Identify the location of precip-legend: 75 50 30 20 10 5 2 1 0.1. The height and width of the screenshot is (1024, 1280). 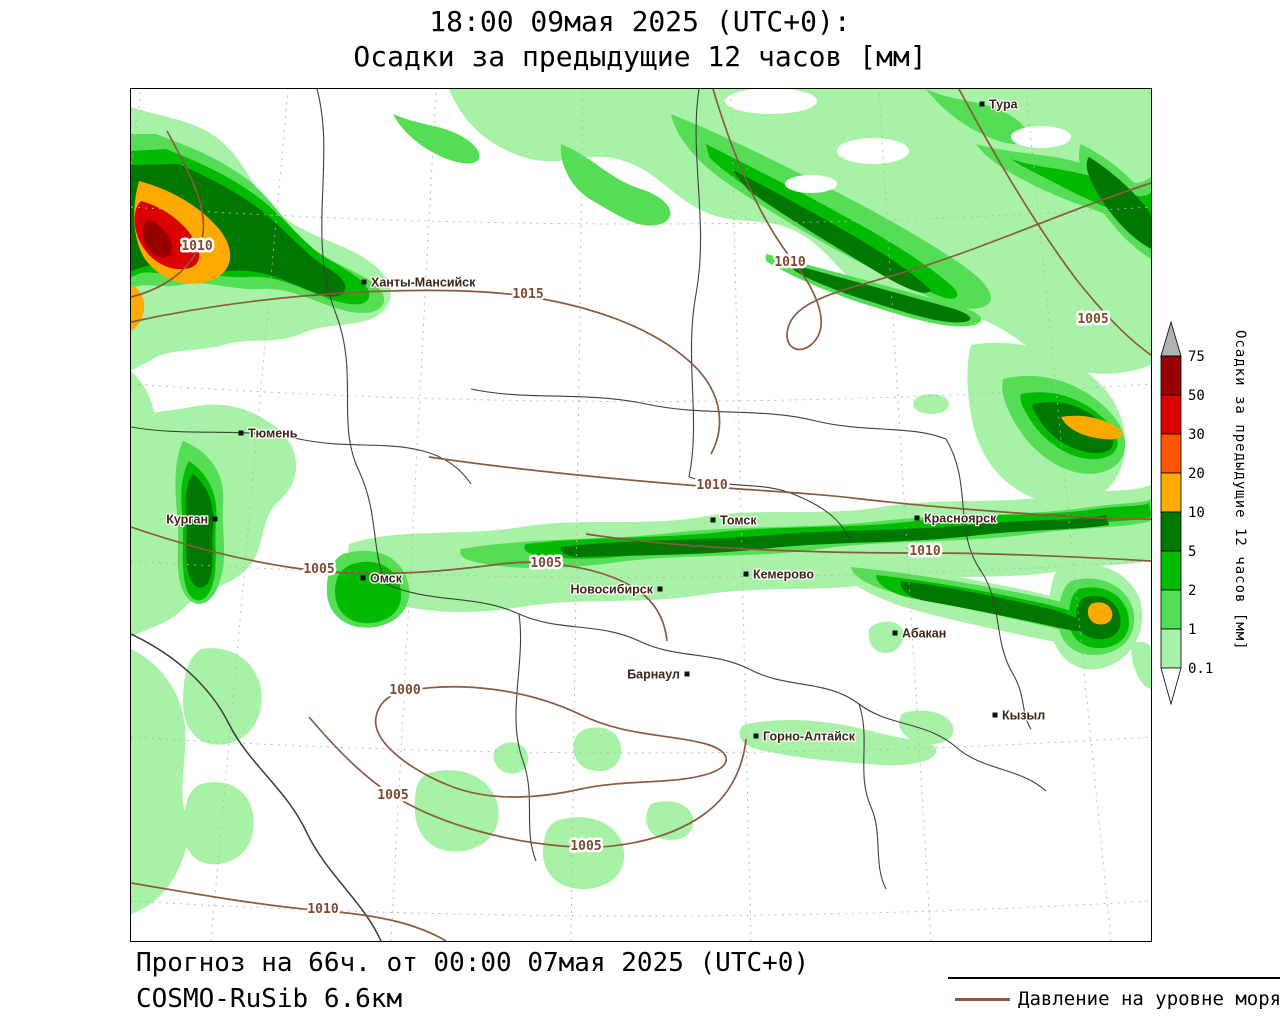
(1213, 515).